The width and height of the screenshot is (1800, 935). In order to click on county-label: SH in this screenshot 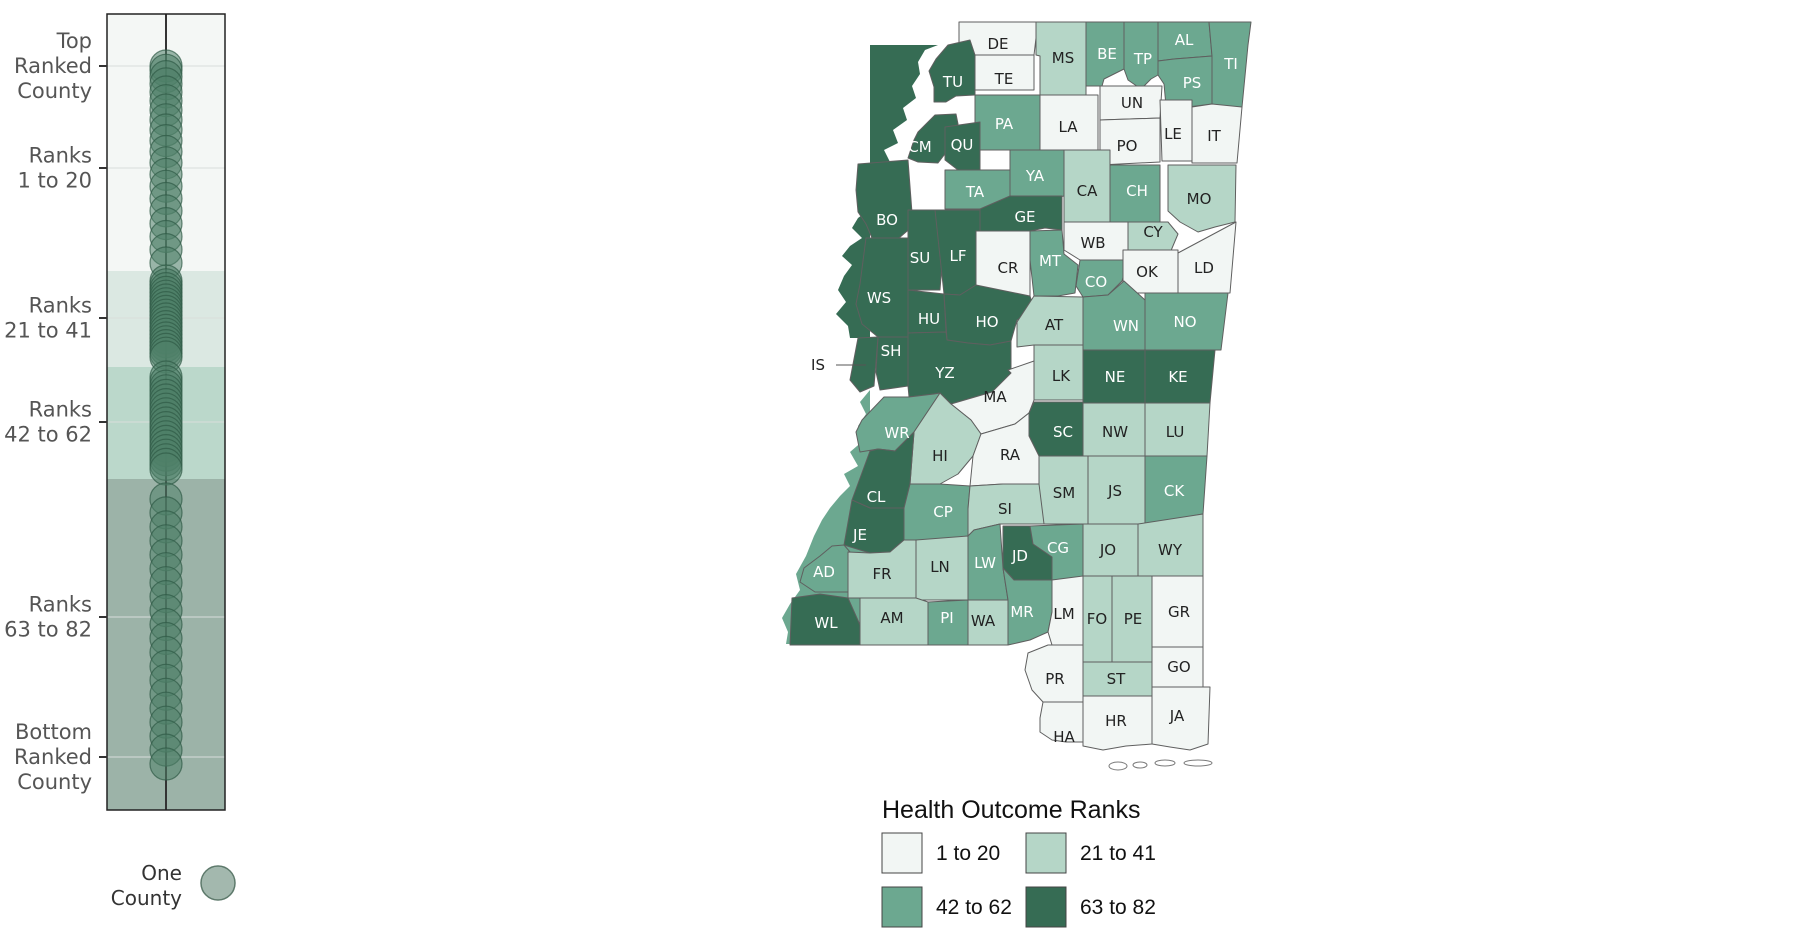, I will do `click(891, 351)`.